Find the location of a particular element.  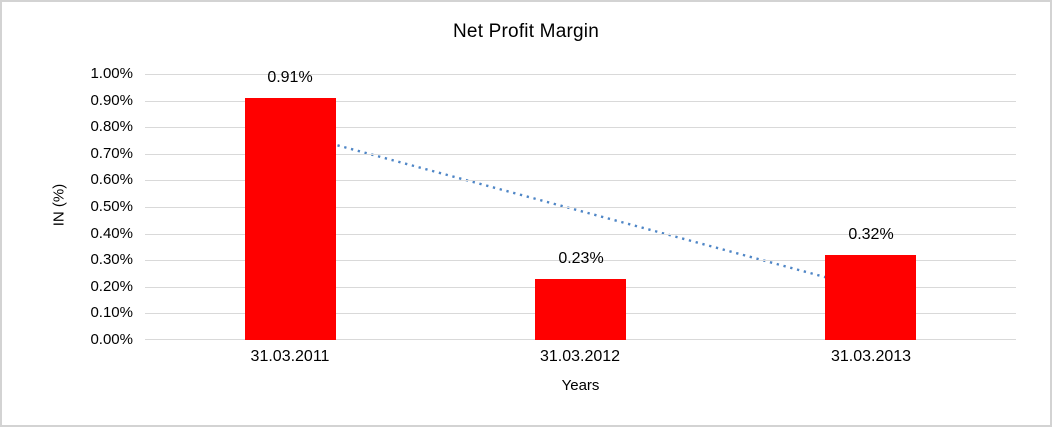

x-category-label: 31.03.2013 is located at coordinates (871, 356).